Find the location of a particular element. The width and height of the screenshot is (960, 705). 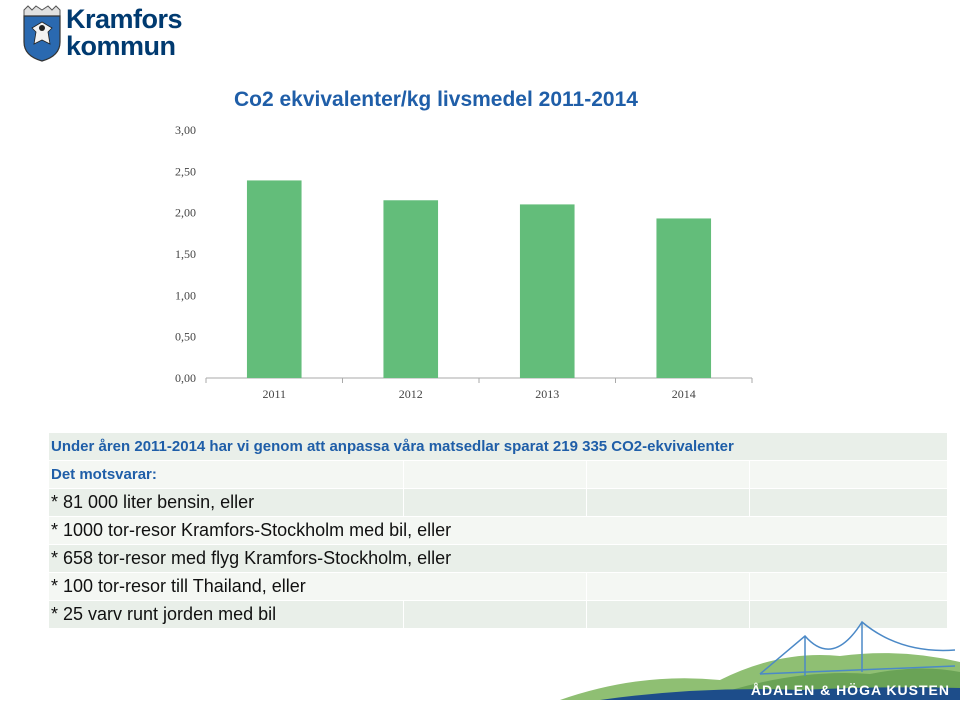

info-row: * 81 000 liter bensin, eller is located at coordinates (498, 502).